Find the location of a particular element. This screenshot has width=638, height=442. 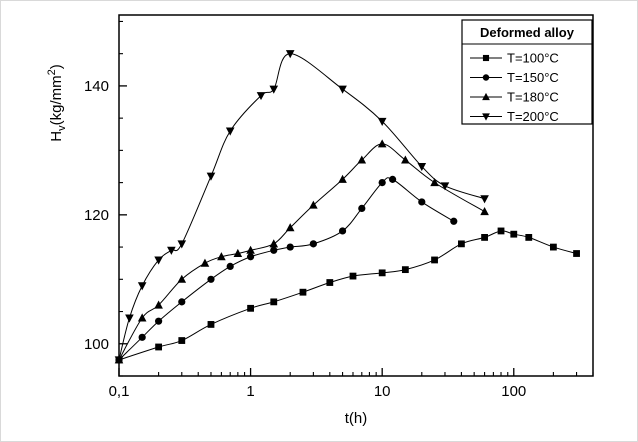

legend-entry: T=100°C is located at coordinates (514, 58).